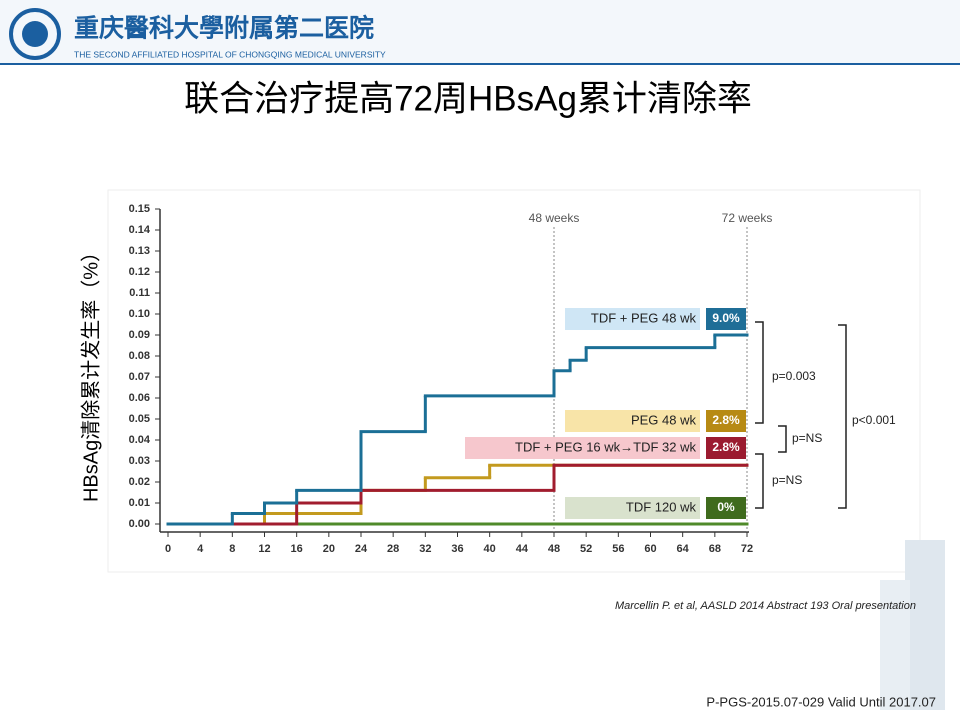 The width and height of the screenshot is (960, 725). I want to click on x-tick-label: 44, so click(522, 549).